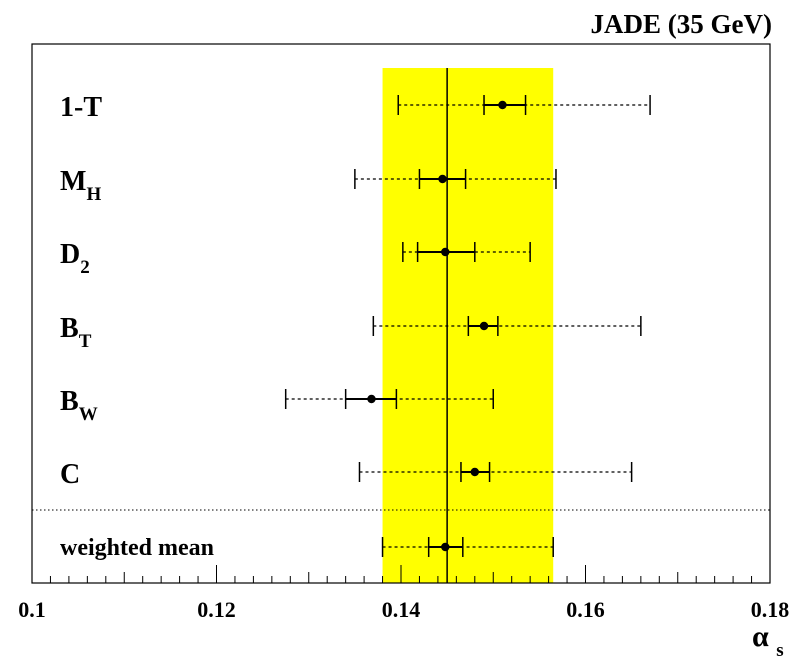  I want to click on x-axis-label: α s, so click(768, 640).